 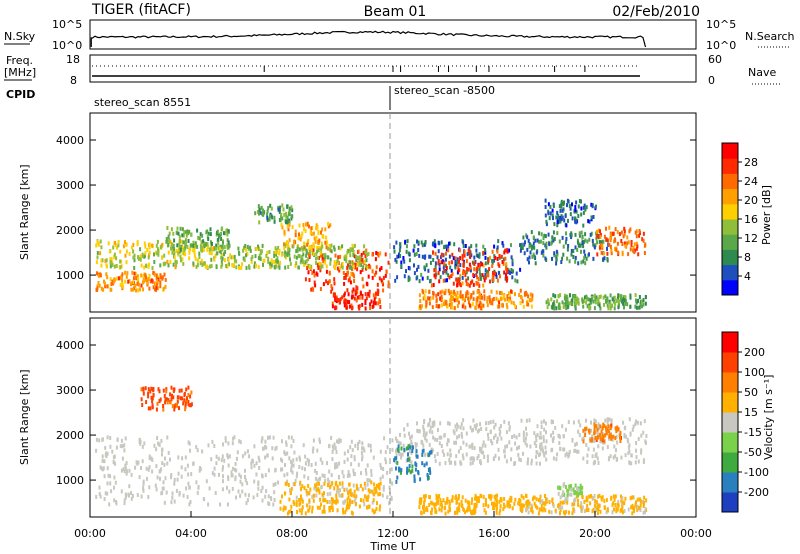 What do you see at coordinates (368, 39) in the screenshot?
I see `noise-trace` at bounding box center [368, 39].